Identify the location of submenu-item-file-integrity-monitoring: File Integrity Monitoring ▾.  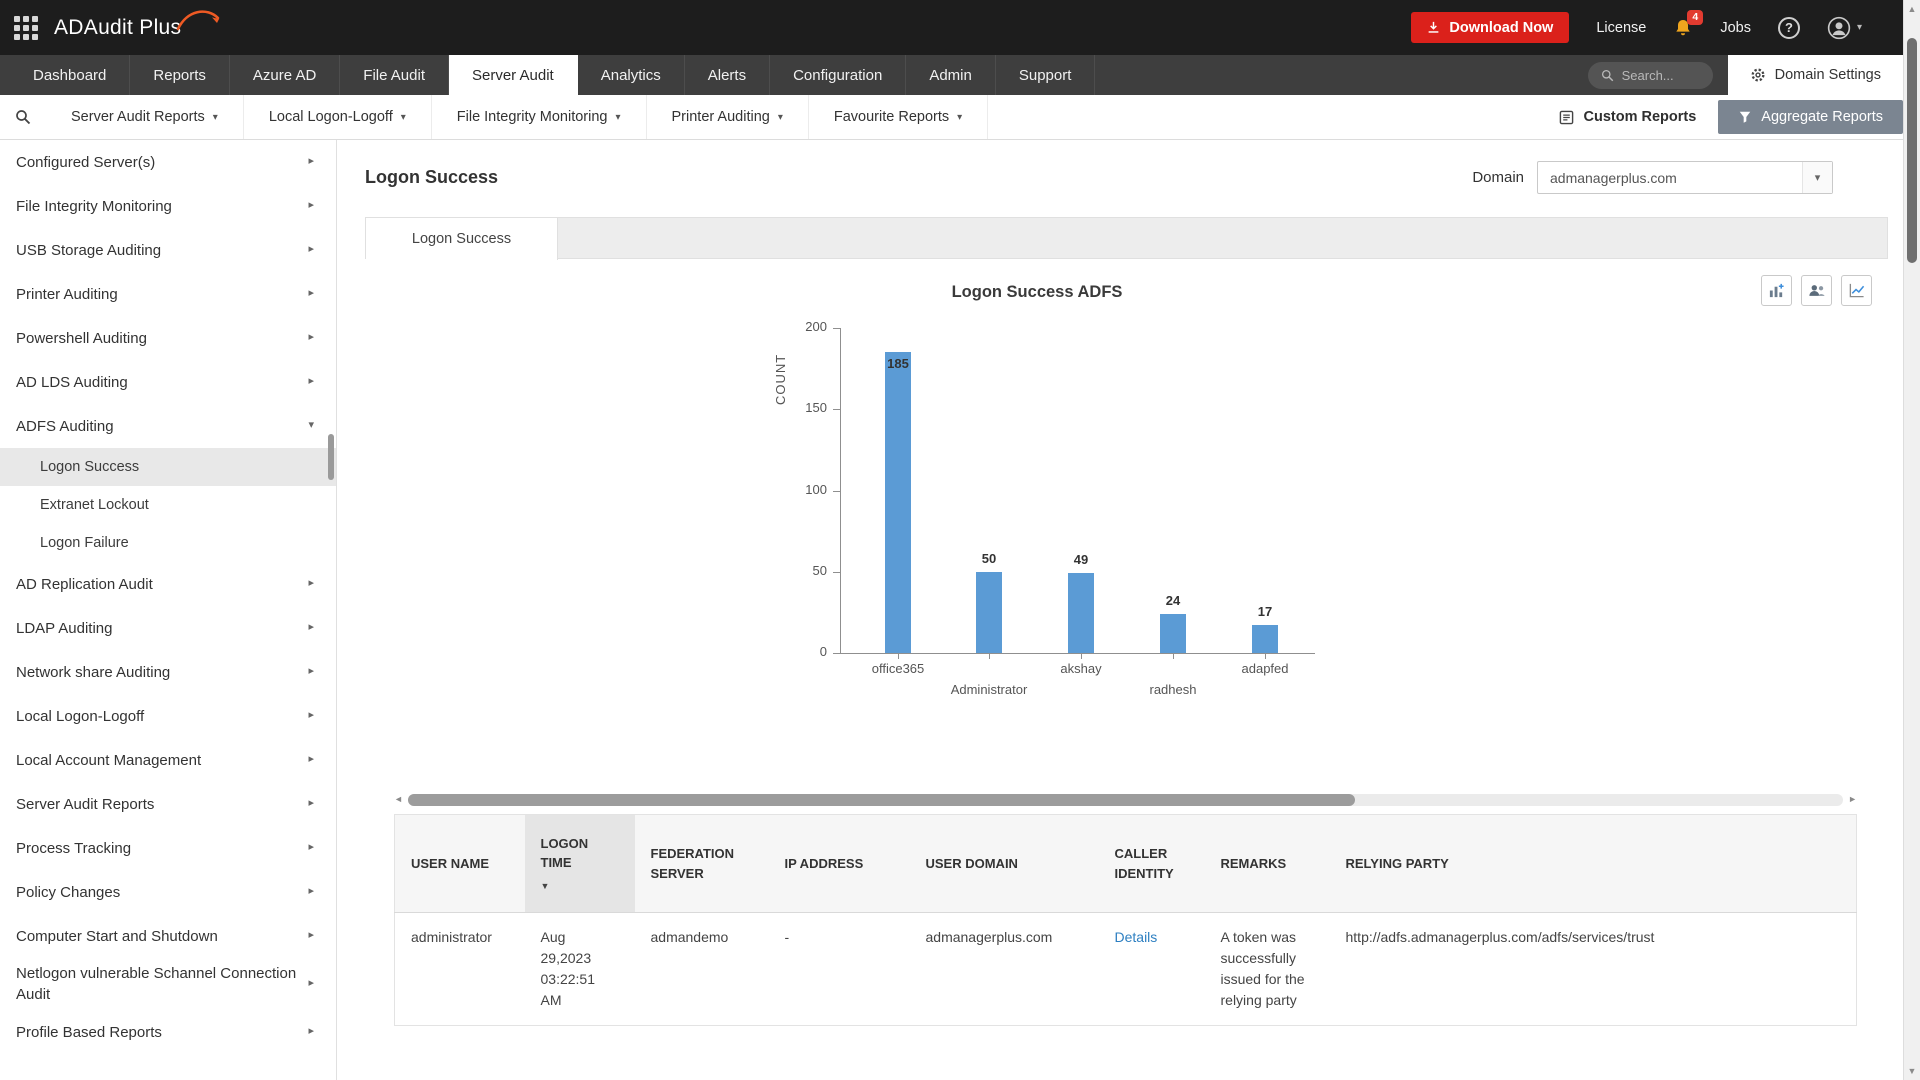
(539, 117).